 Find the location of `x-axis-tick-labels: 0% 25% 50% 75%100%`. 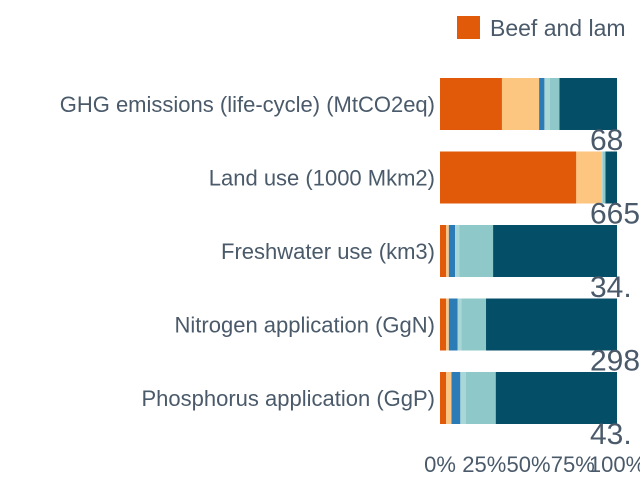

x-axis-tick-labels: 0% 25% 50% 75%100% is located at coordinates (532, 464).